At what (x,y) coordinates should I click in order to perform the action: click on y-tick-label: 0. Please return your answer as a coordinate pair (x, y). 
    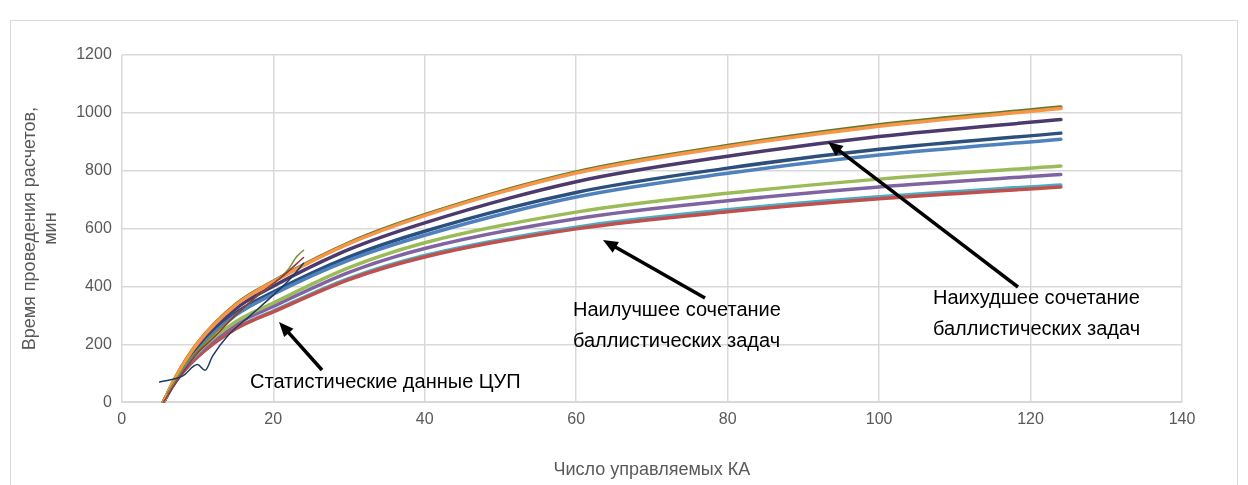
    Looking at the image, I should click on (107, 401).